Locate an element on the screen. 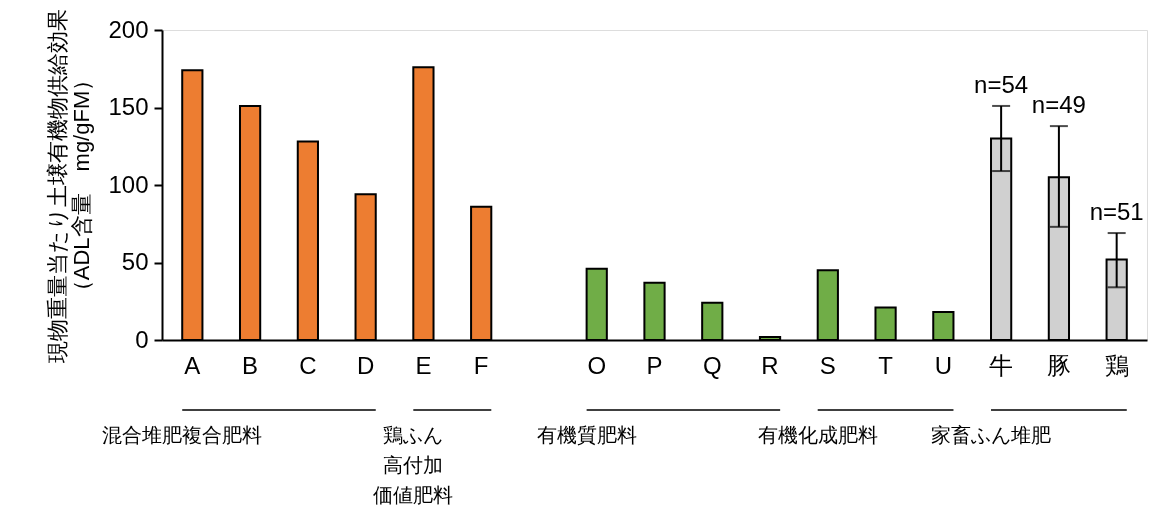 The width and height of the screenshot is (1152, 525). x-tick-label: B is located at coordinates (250, 365).